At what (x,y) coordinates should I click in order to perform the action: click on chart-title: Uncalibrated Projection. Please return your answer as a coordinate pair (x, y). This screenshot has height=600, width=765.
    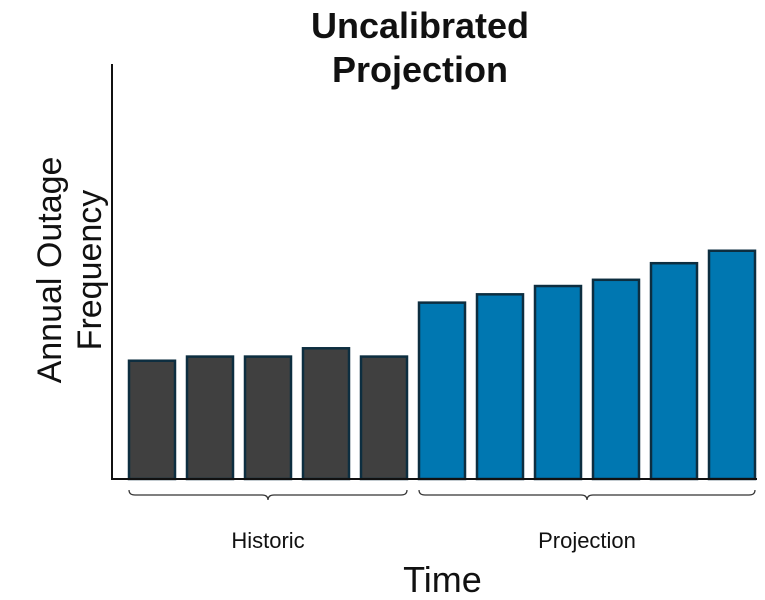
    Looking at the image, I should click on (420, 48).